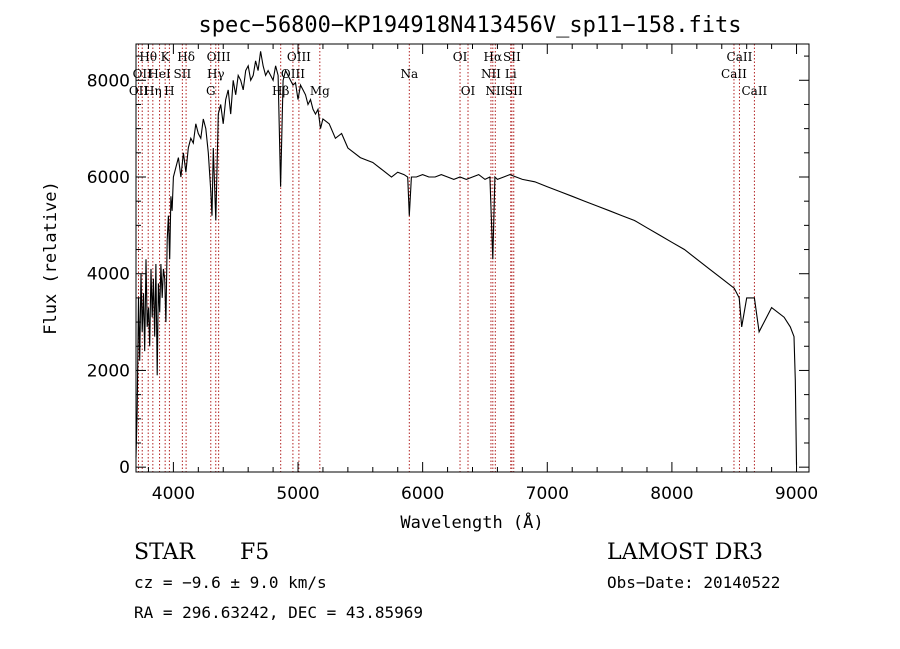 This screenshot has height=649, width=900. Describe the element at coordinates (471, 522) in the screenshot. I see `x-axis-label: Wavelength (Å)` at that location.